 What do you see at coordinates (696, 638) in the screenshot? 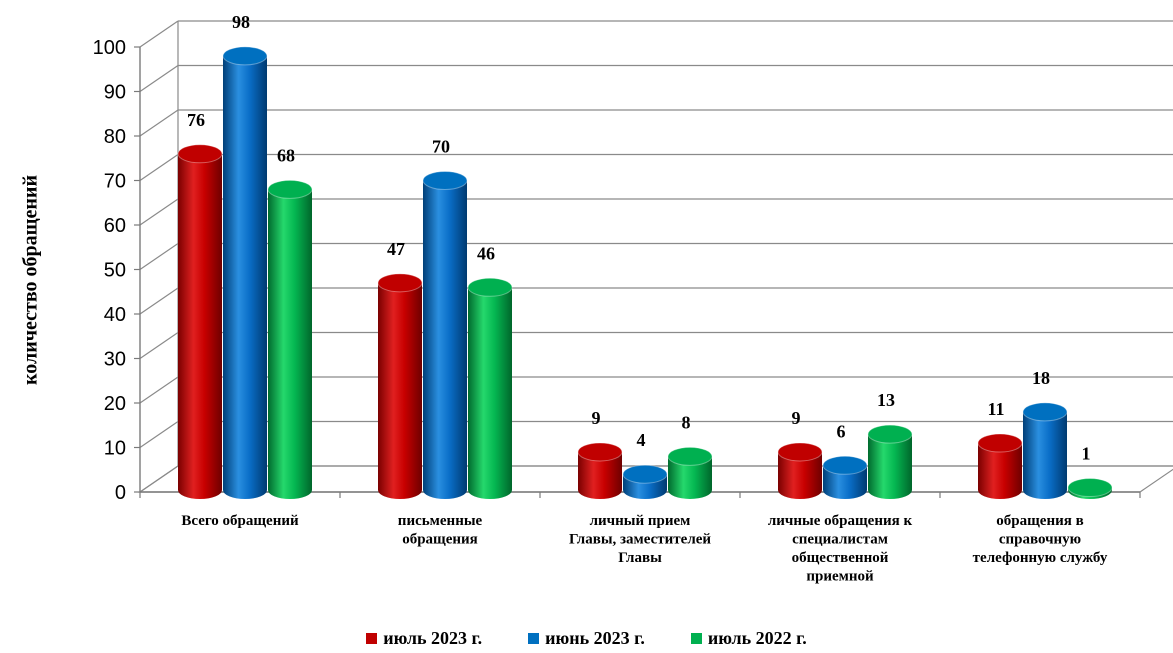
I see `legend-swatch-green` at bounding box center [696, 638].